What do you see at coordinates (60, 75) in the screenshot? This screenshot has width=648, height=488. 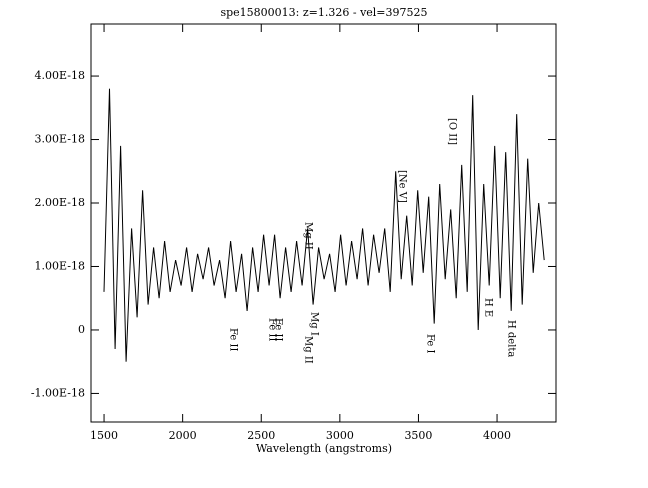 I see `y-tick-label: 4.00E-18` at bounding box center [60, 75].